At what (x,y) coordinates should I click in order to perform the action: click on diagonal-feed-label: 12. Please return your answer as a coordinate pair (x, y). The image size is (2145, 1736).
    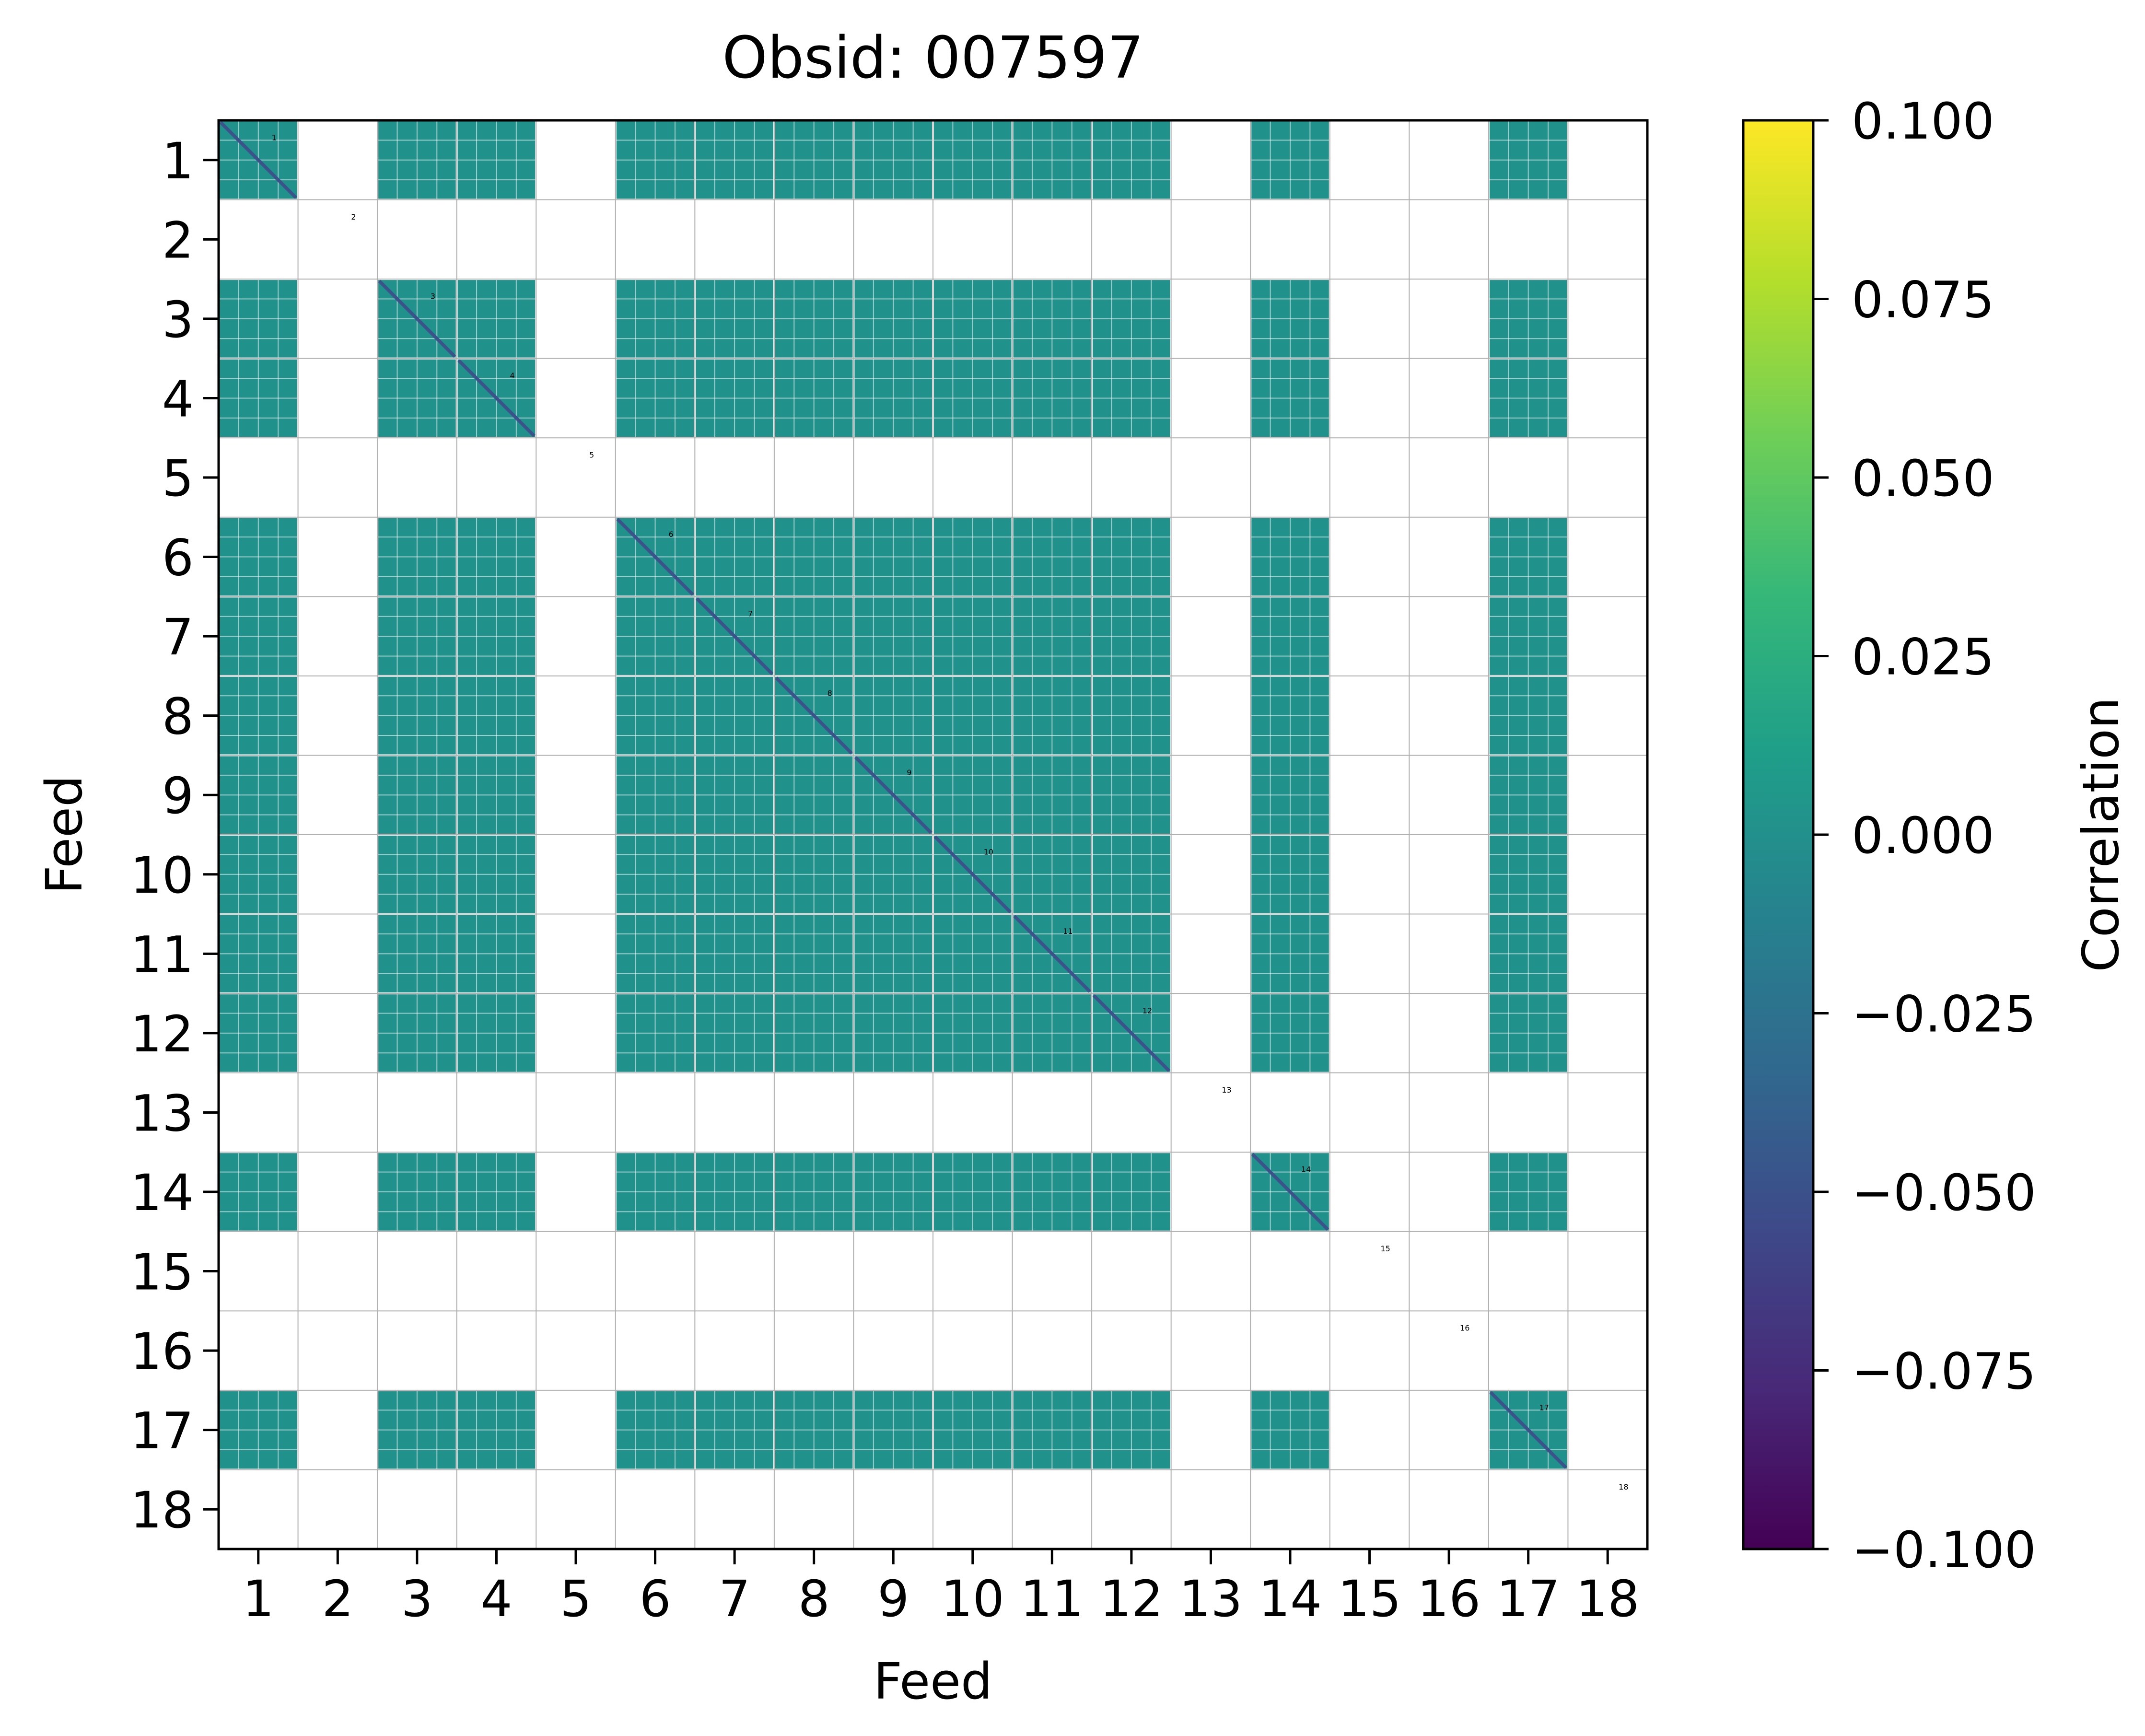
    Looking at the image, I should click on (1147, 1010).